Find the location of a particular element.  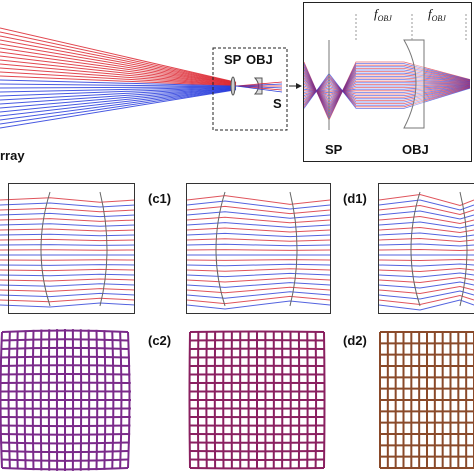

panel-label: (c2) is located at coordinates (159, 340).